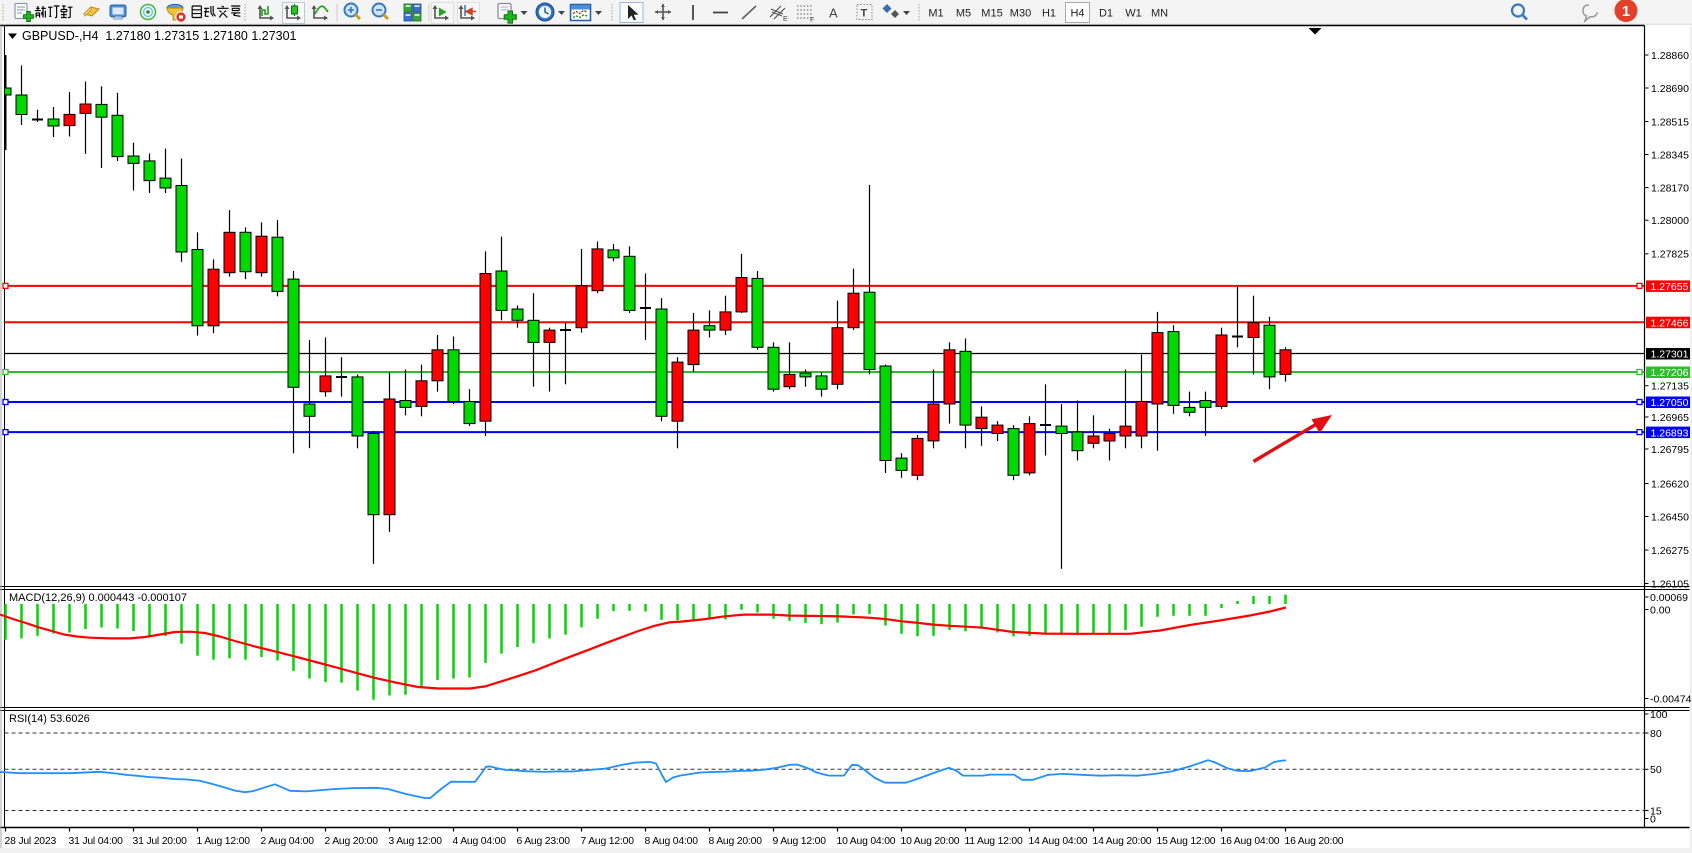 Image resolution: width=1692 pixels, height=853 pixels. I want to click on svg-text: 0.00, so click(1660, 610).